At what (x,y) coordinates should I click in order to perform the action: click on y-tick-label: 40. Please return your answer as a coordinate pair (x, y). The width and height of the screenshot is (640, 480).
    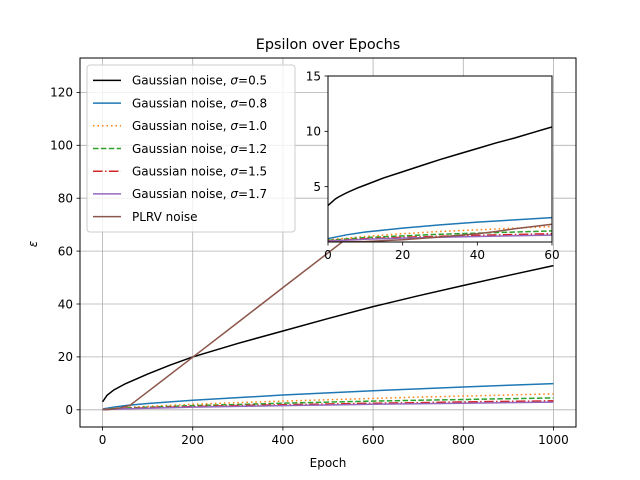
    Looking at the image, I should click on (65, 304).